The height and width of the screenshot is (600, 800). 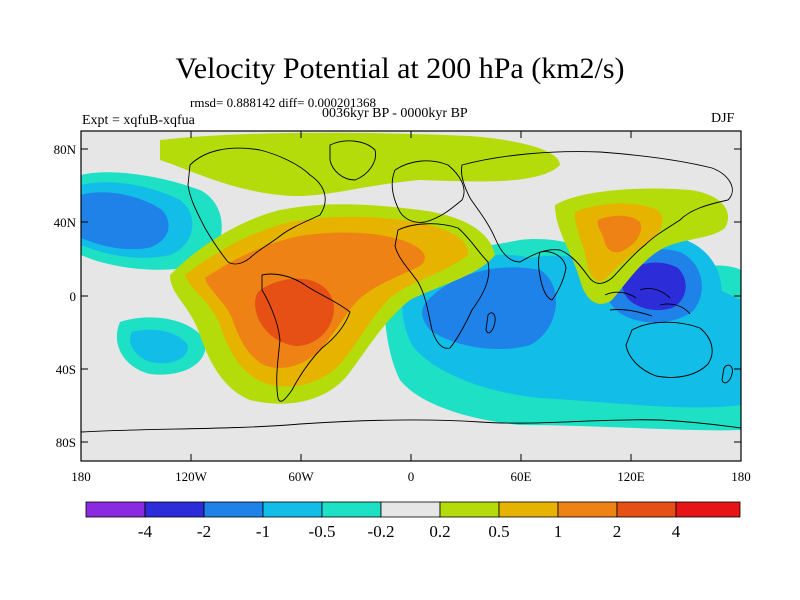 What do you see at coordinates (159, 346) in the screenshot?
I see `south-pacific-mid-negative` at bounding box center [159, 346].